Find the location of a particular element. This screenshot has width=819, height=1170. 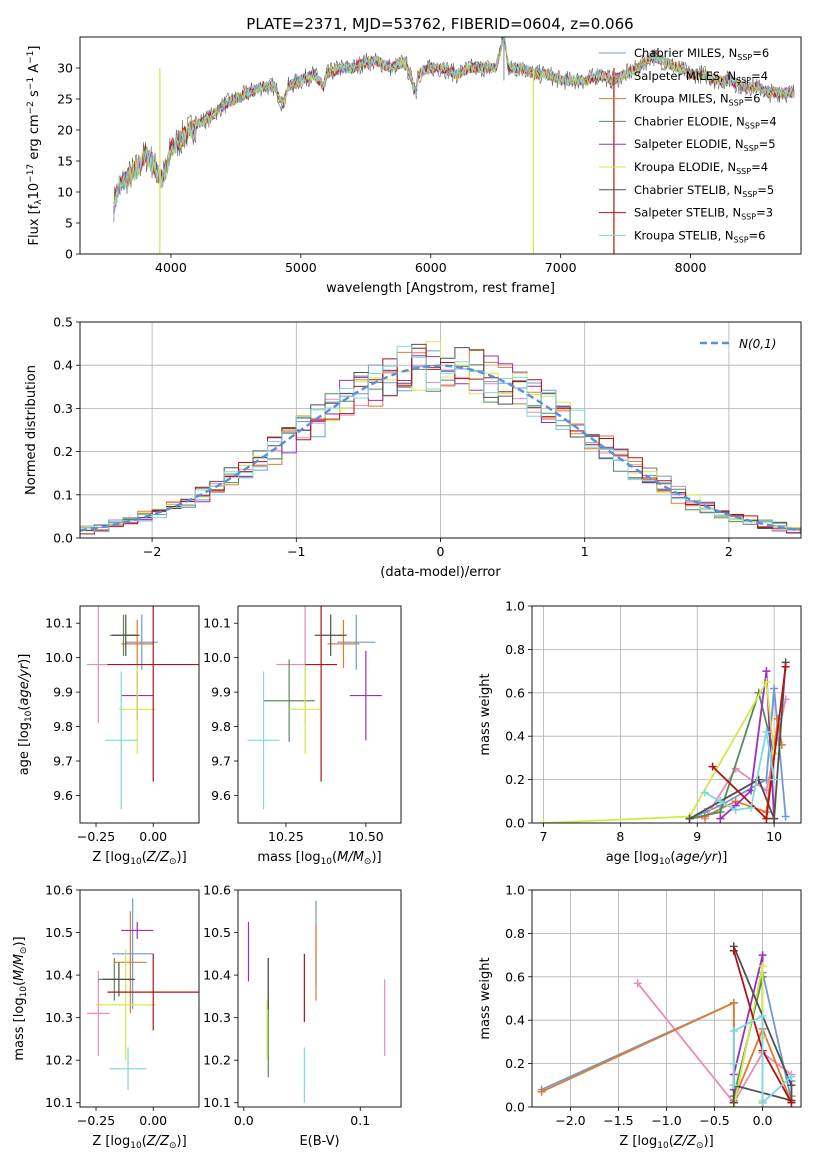

x-tick-label: 7 is located at coordinates (544, 836).